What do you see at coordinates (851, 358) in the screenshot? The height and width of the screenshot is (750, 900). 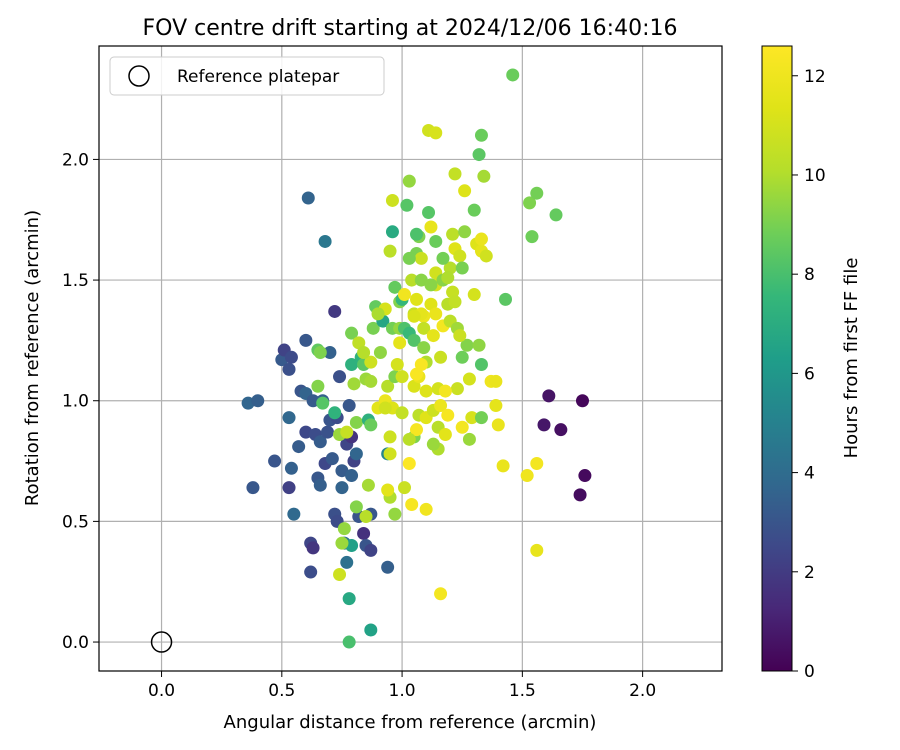 I see `colorbar-label: Hours from first FF file` at bounding box center [851, 358].